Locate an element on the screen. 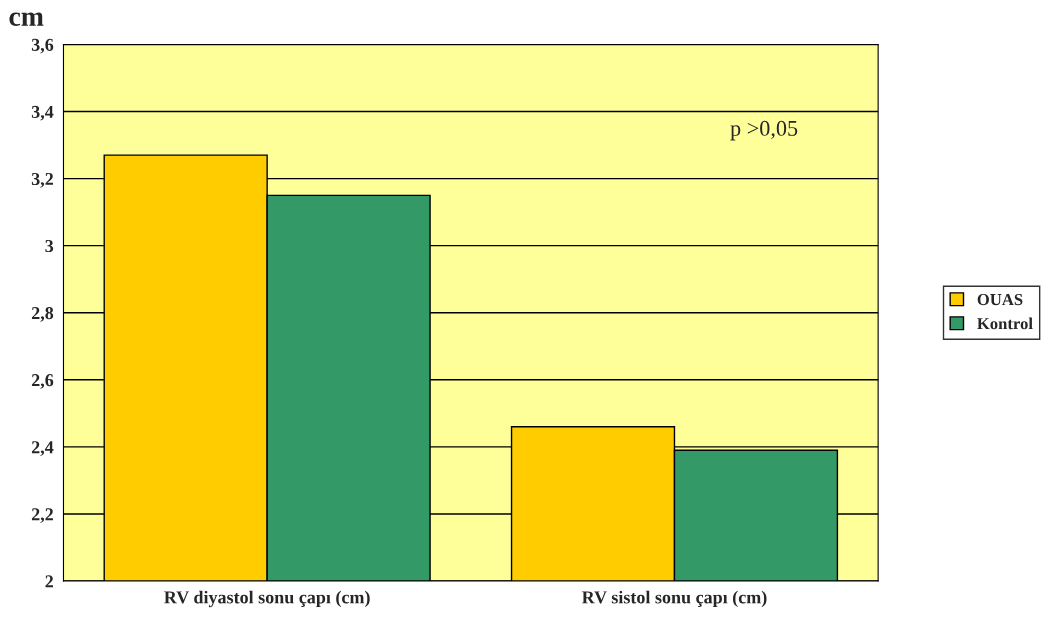 This screenshot has height=635, width=1058. y-tick-label: 2,8 is located at coordinates (42, 314).